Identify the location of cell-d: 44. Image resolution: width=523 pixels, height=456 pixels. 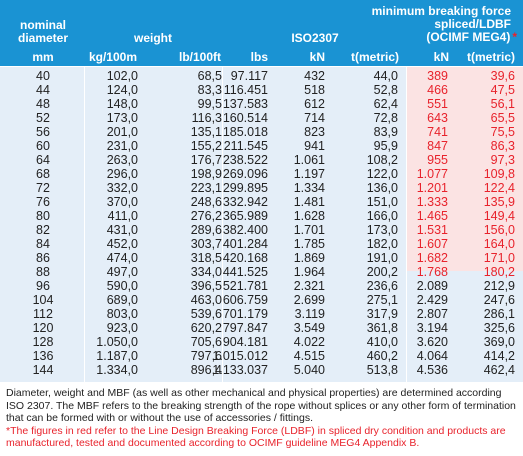
(43, 90).